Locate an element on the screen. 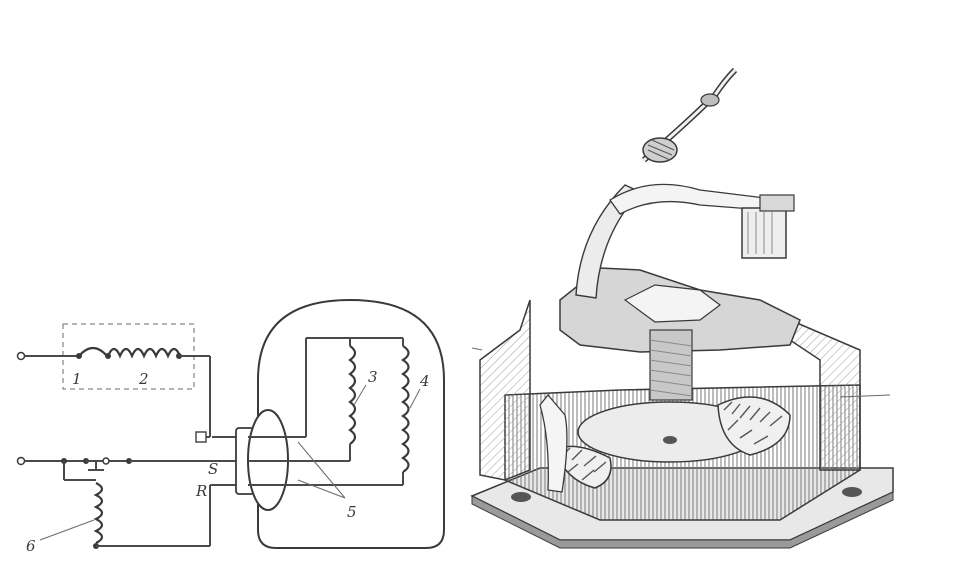 This screenshot has width=968, height=574. label-6: 6 is located at coordinates (31, 546).